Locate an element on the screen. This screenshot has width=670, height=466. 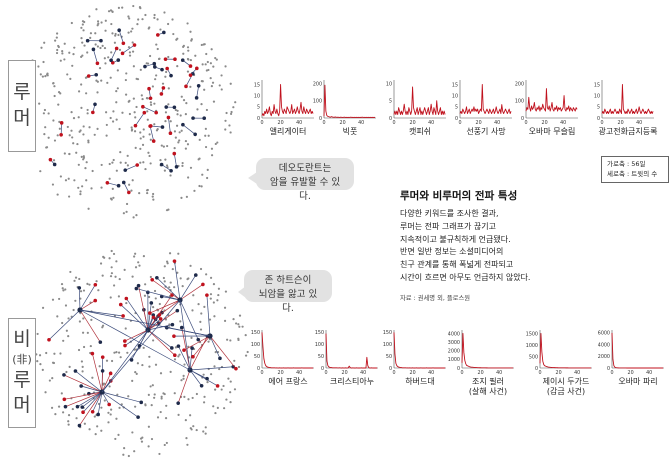
y-tick-label: 4000 is located at coordinates (604, 345).